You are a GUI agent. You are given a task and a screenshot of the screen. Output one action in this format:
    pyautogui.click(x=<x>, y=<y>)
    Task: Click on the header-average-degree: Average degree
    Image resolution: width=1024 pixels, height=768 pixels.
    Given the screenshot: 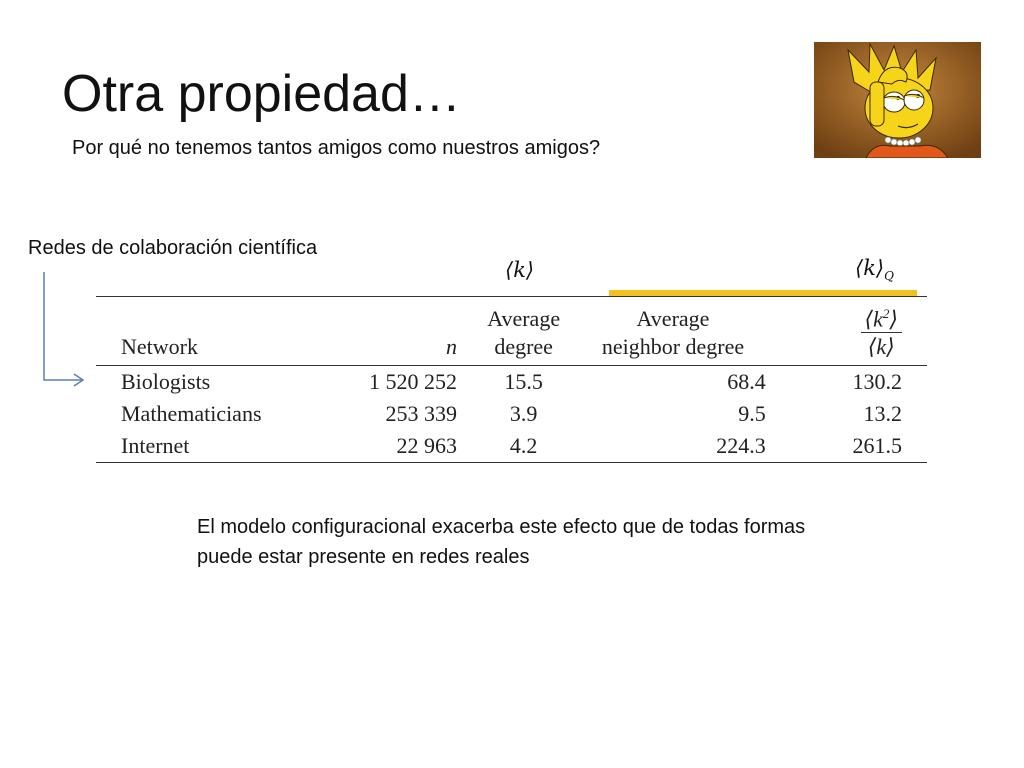 What is the action you would take?
    pyautogui.click(x=524, y=332)
    